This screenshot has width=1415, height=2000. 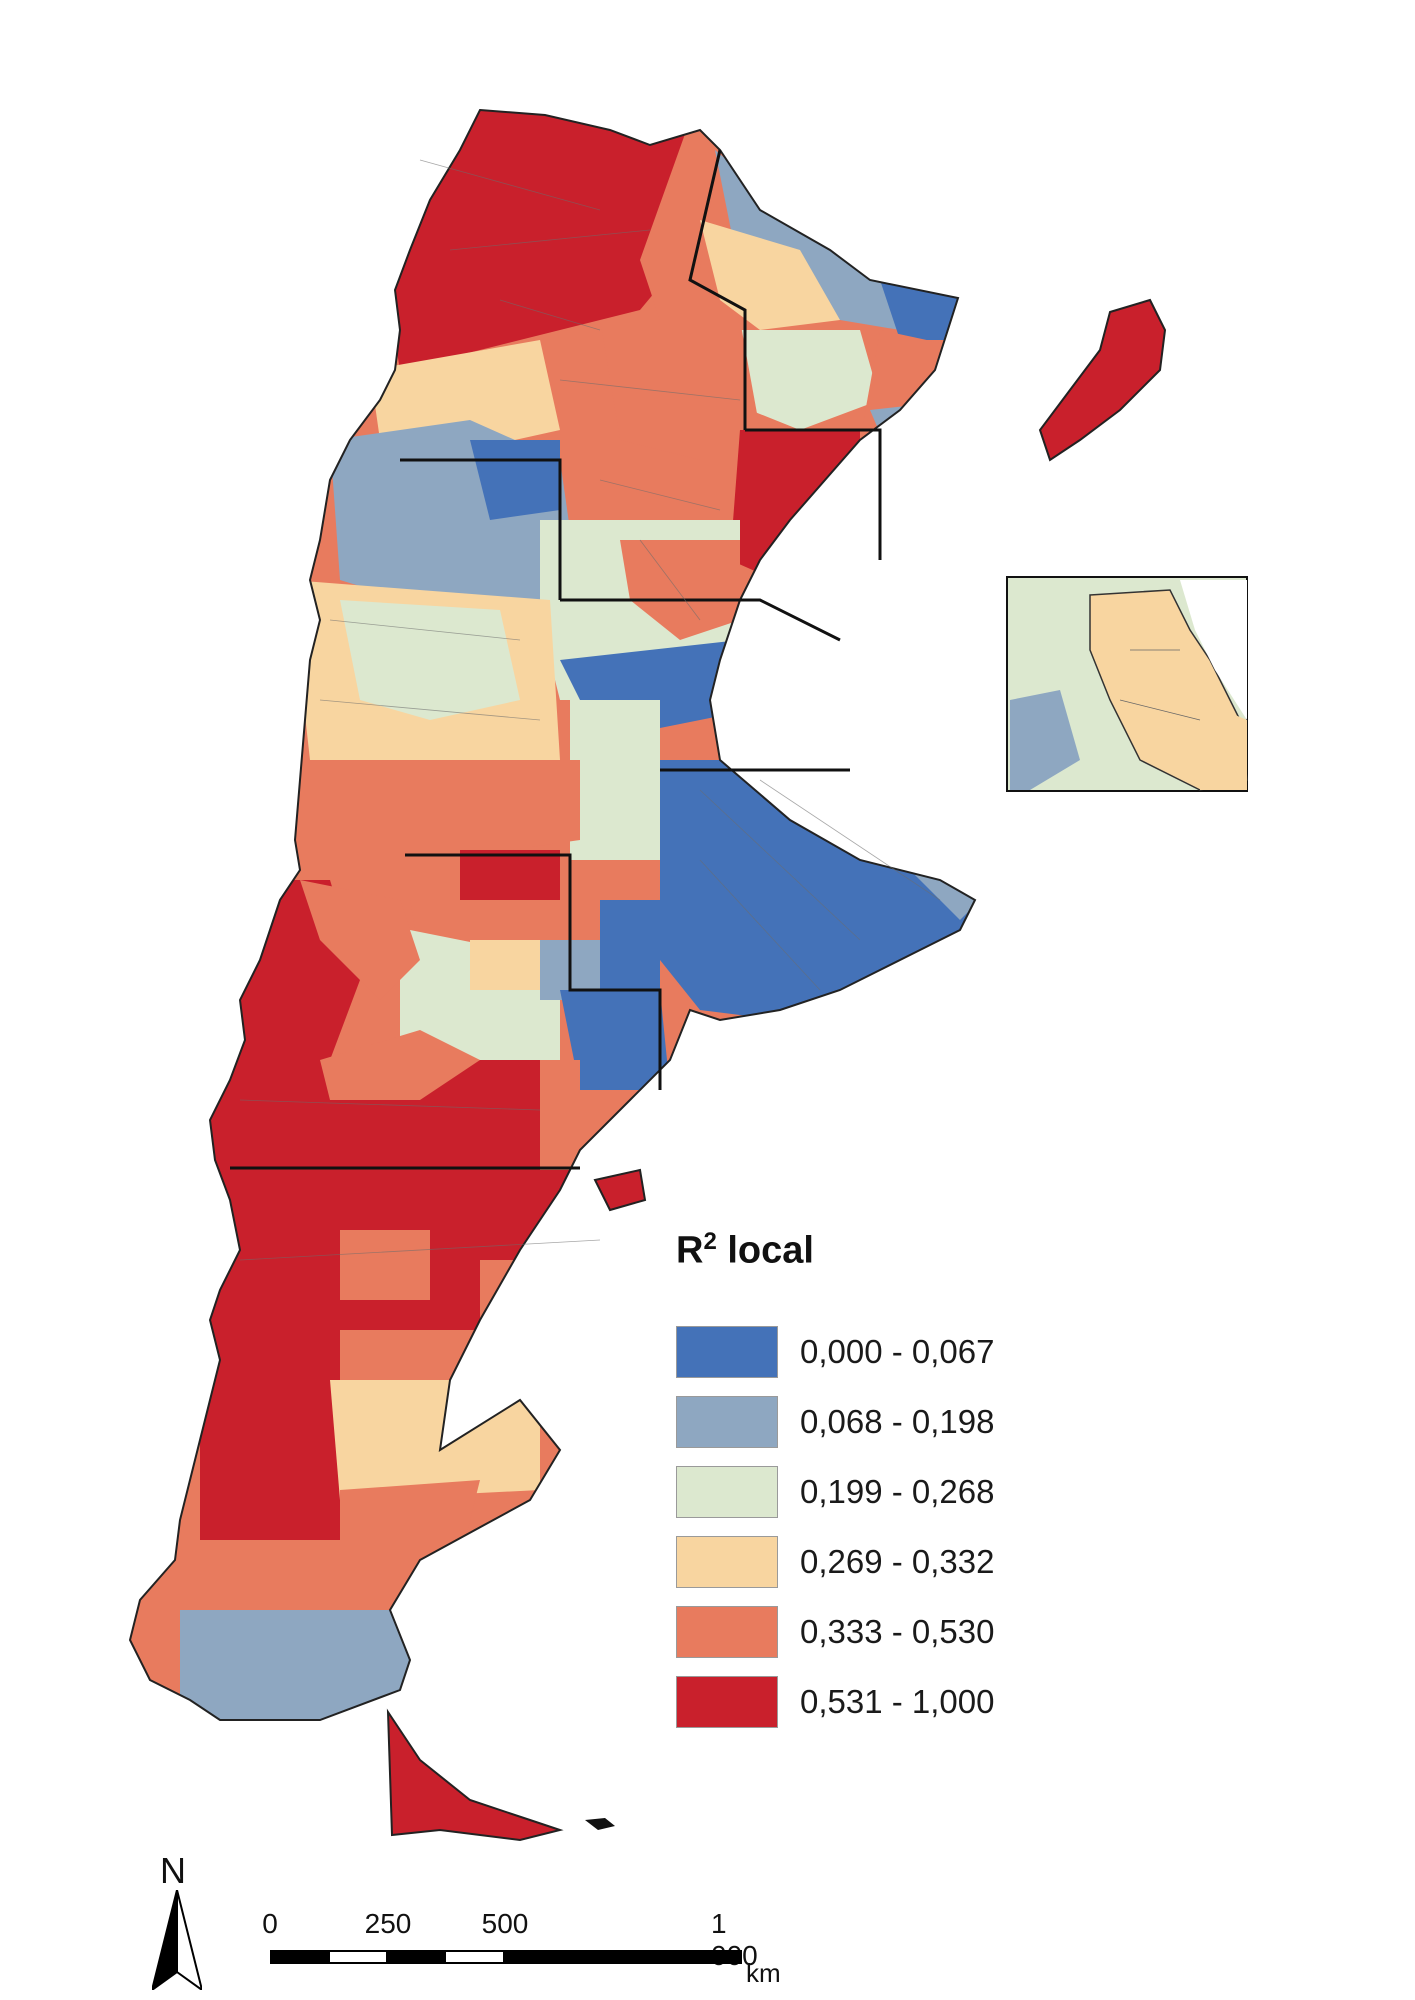 I want to click on north-arrow-icon, so click(x=177, y=1940).